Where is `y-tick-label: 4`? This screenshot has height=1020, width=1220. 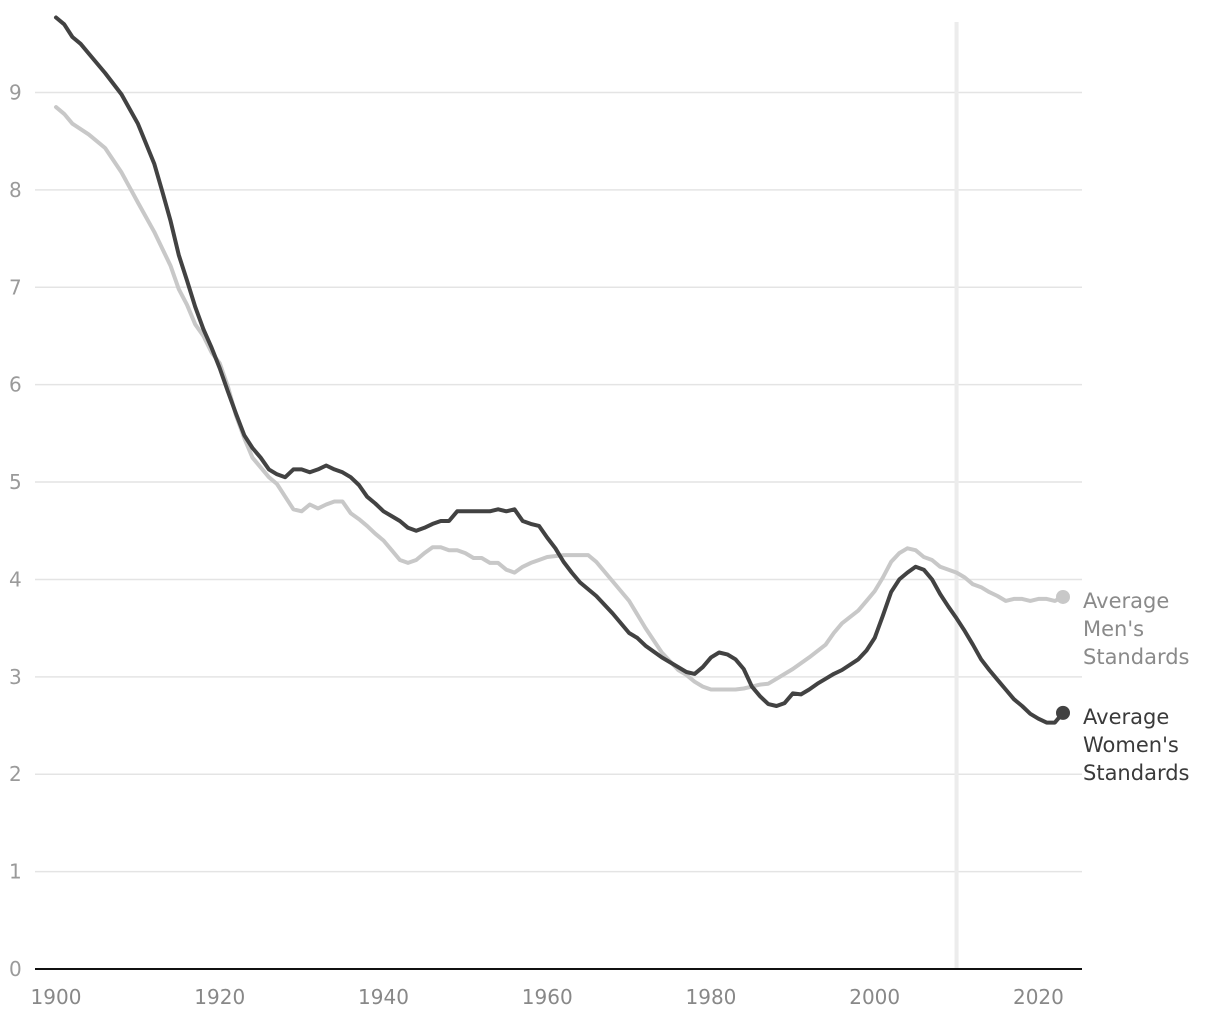
y-tick-label: 4 is located at coordinates (15, 579).